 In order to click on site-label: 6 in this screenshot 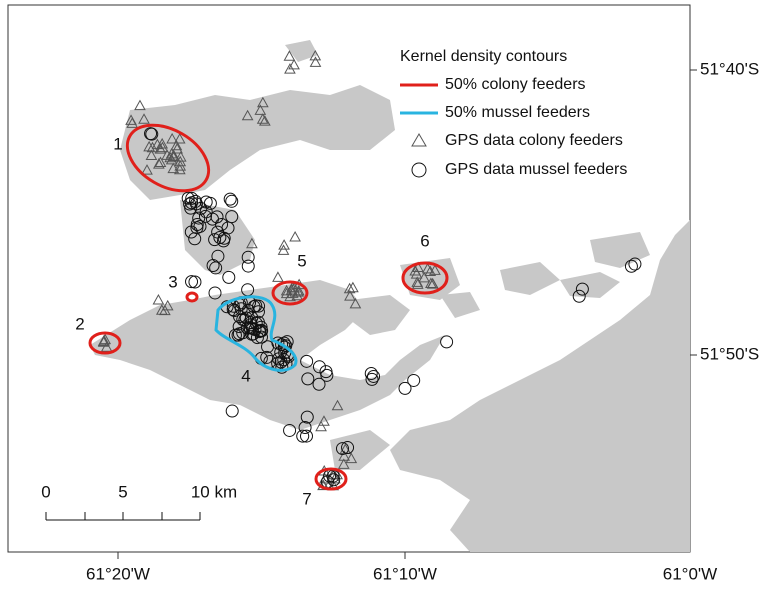, I will do `click(424, 240)`.